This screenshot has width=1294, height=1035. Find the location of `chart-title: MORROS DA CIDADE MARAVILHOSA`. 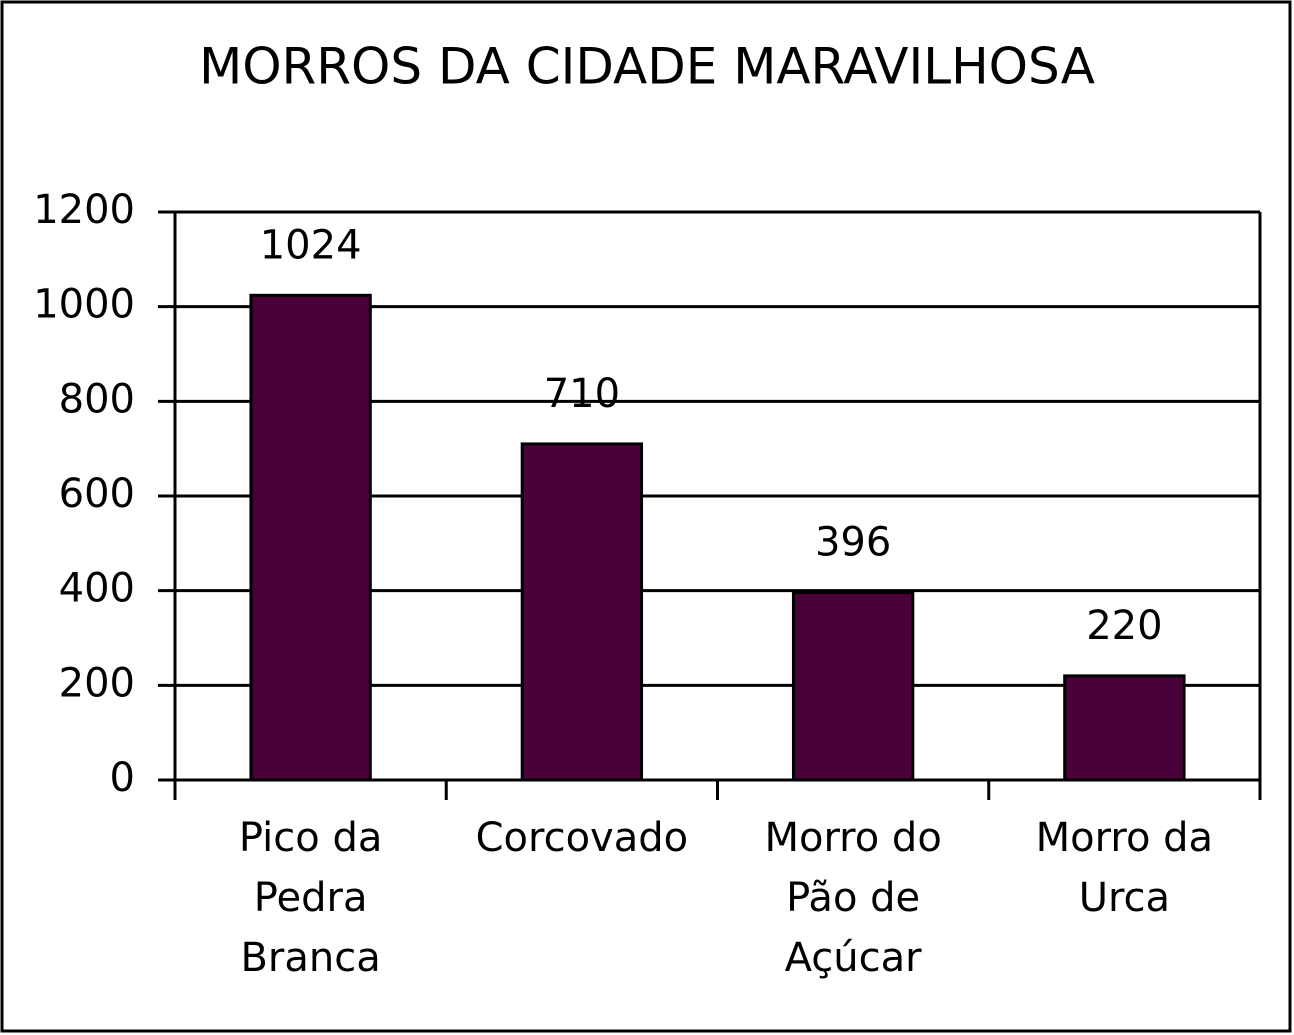

chart-title: MORROS DA CIDADE MARAVILHOSA is located at coordinates (647, 67).